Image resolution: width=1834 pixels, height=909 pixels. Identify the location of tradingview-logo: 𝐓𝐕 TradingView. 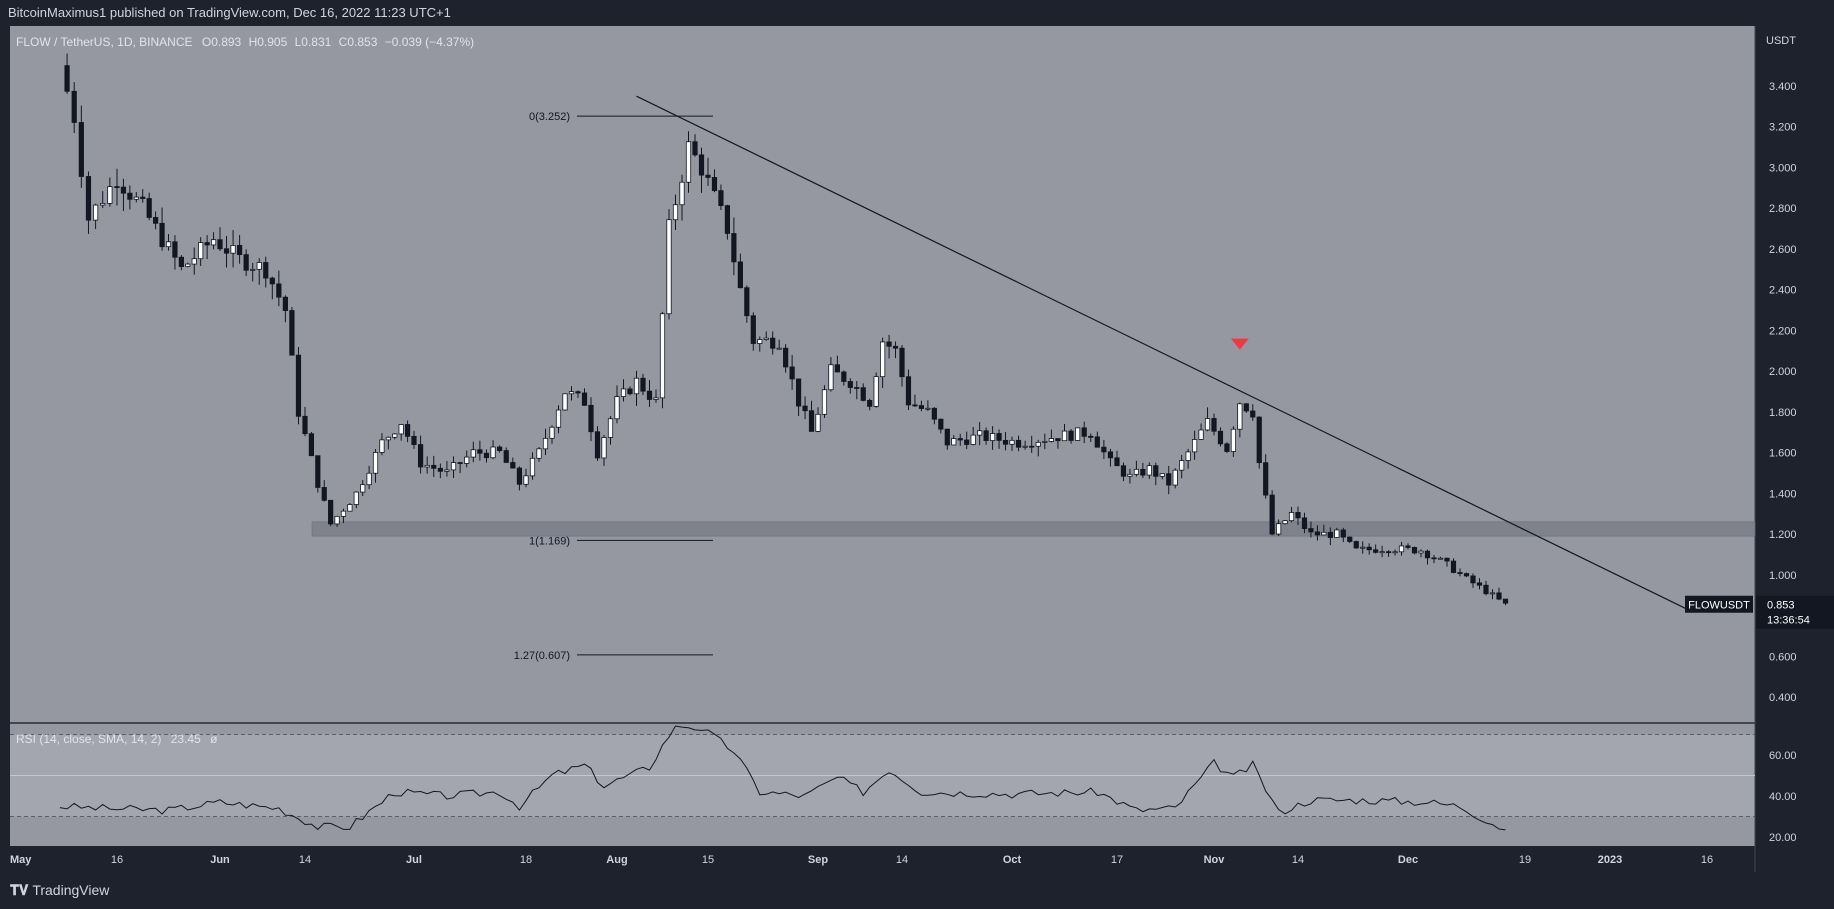
(59, 890).